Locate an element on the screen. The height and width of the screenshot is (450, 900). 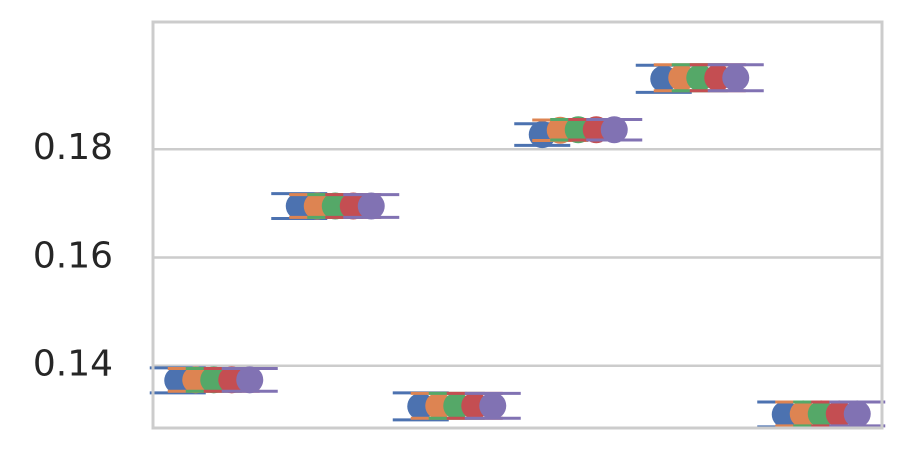
y-tick-label: 0.16 is located at coordinates (73, 255).